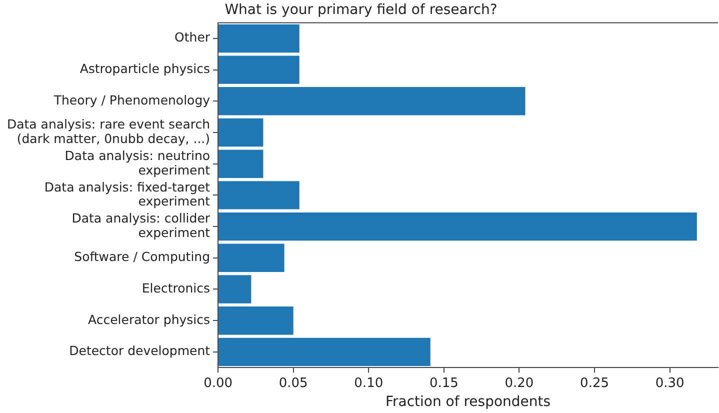 Image resolution: width=719 pixels, height=413 pixels. Describe the element at coordinates (108, 131) in the screenshot. I see `y-tick-label: Data analysis: rare event search (dark matter, 0nubb decay, ...)` at that location.